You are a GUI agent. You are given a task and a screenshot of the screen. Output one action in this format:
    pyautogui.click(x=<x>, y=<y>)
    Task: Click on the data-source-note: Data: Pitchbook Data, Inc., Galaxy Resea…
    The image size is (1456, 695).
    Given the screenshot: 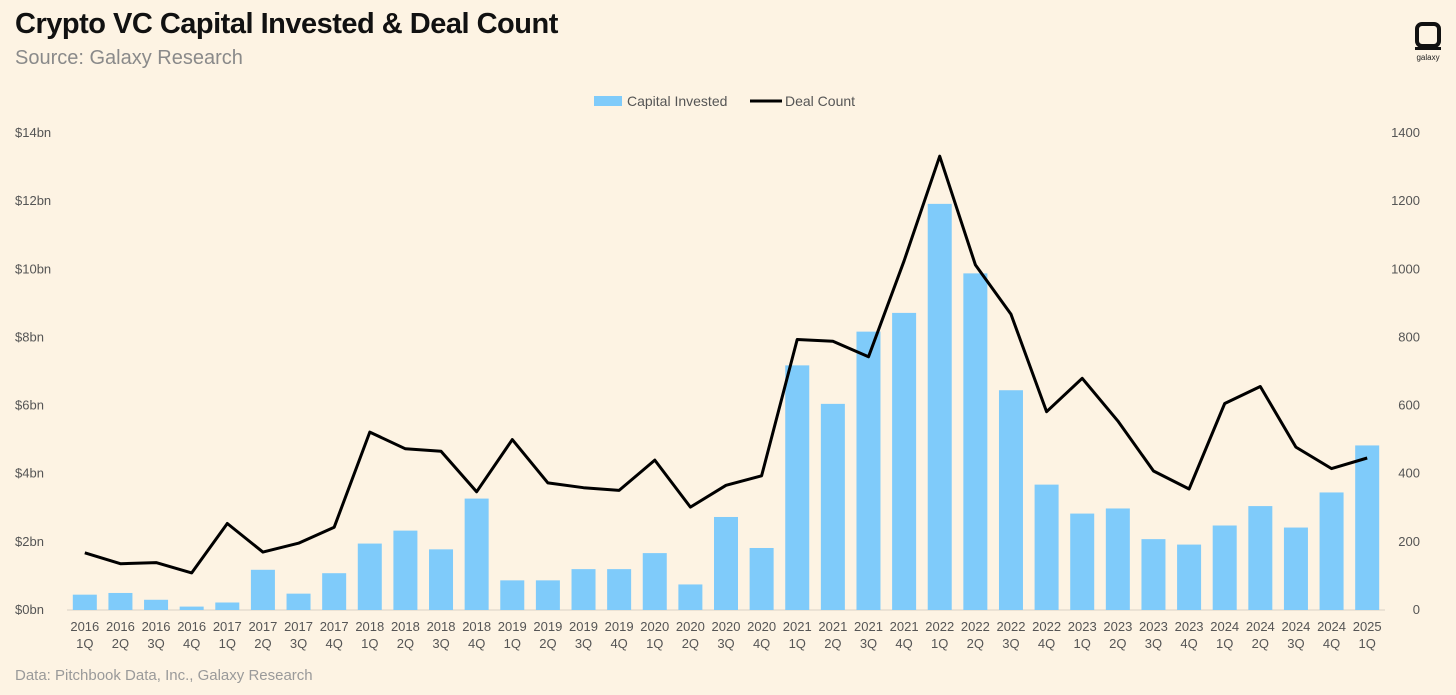 What is the action you would take?
    pyautogui.click(x=164, y=675)
    